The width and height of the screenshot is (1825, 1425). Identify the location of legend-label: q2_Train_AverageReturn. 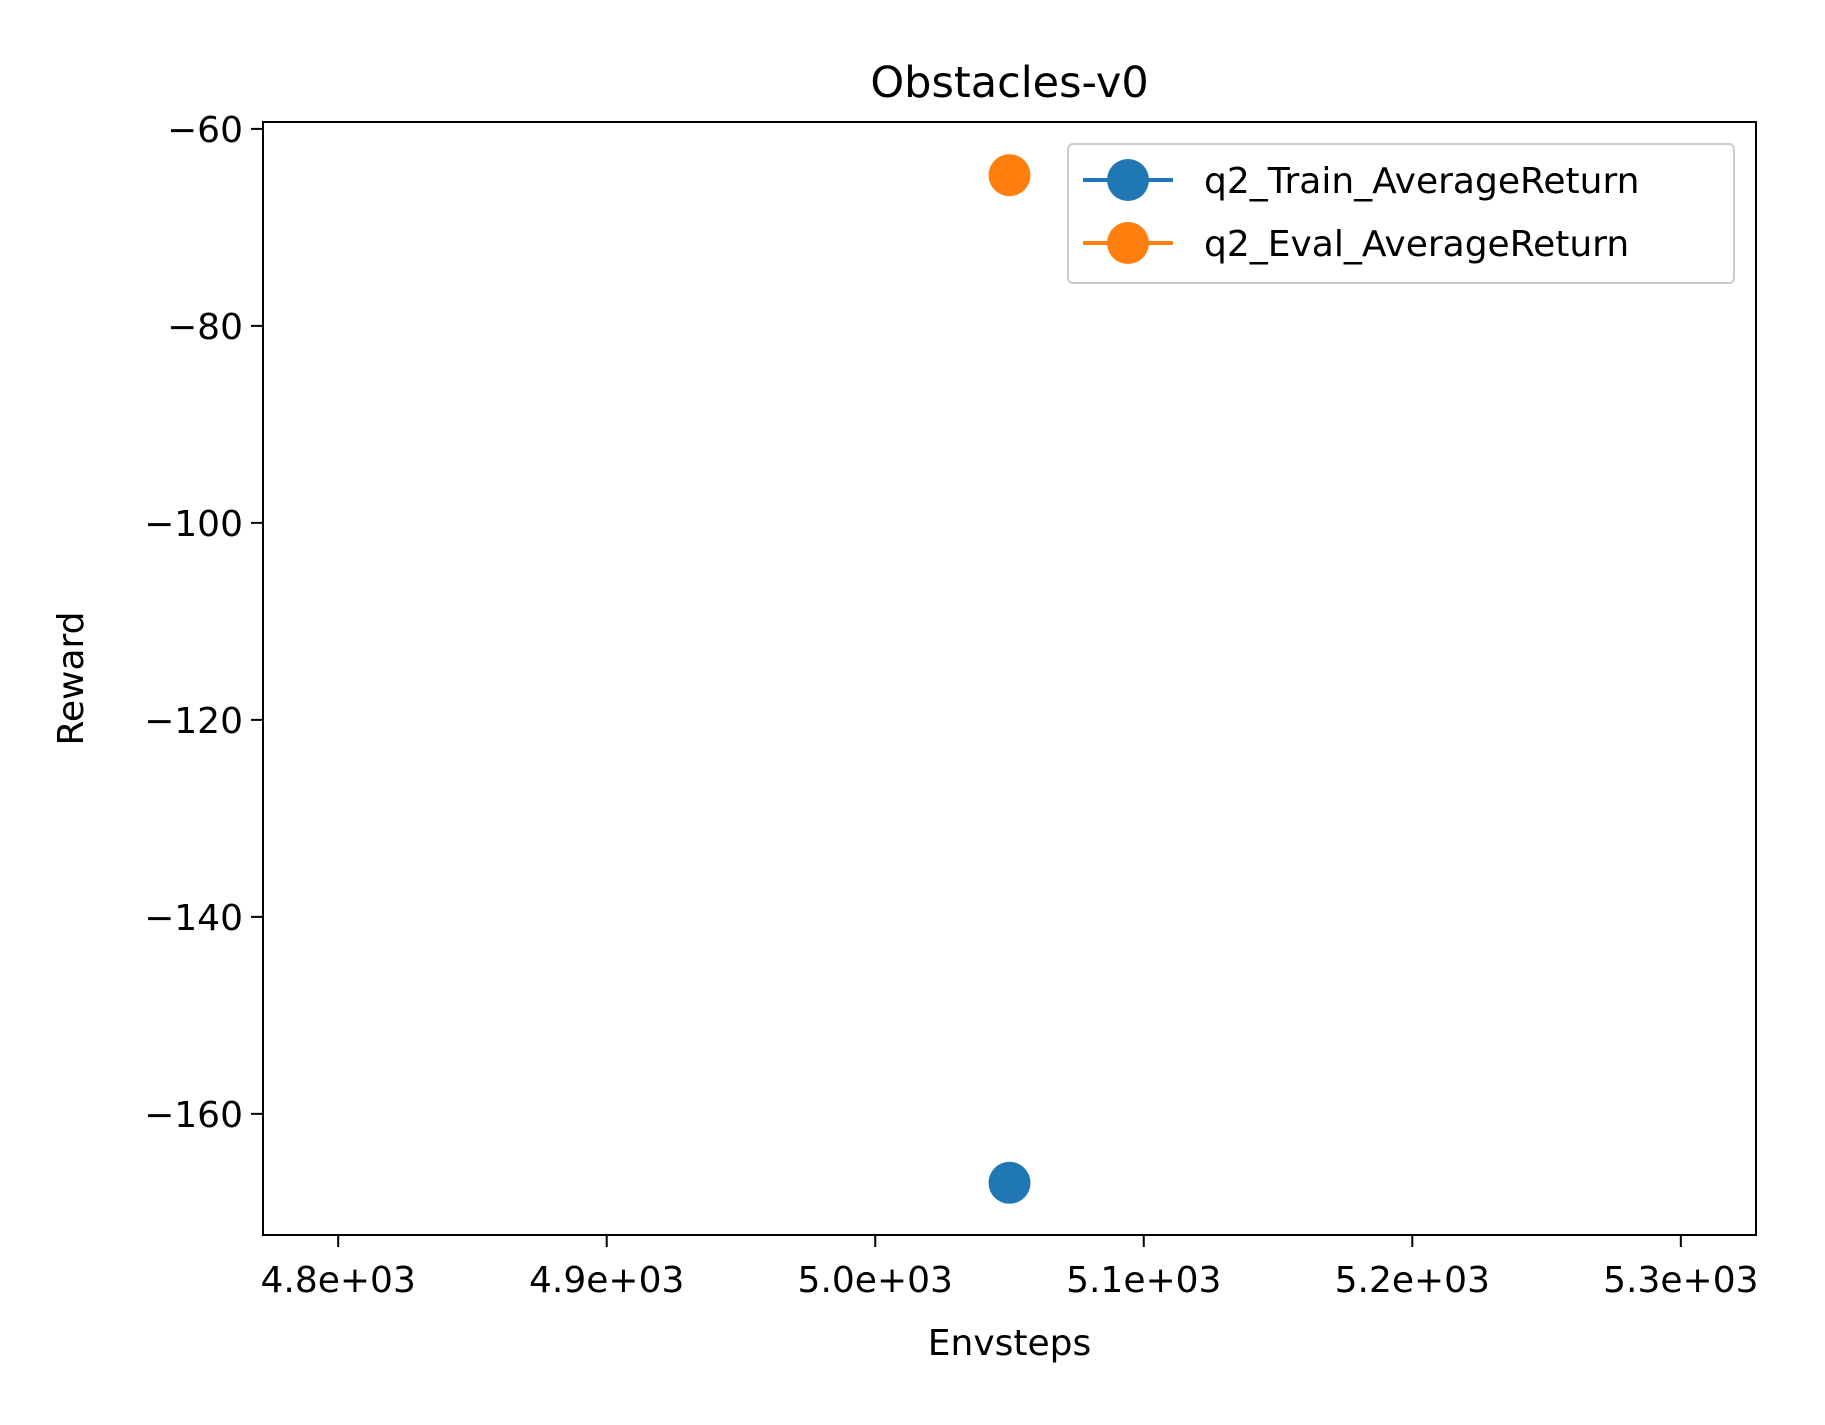
(1421, 181).